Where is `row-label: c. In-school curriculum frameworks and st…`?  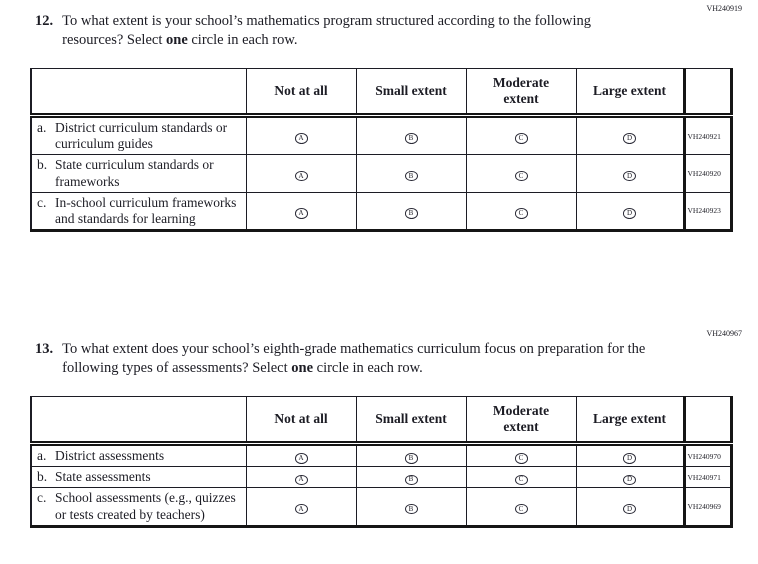
row-label: c. In-school curriculum frameworks and st… is located at coordinates (138, 212).